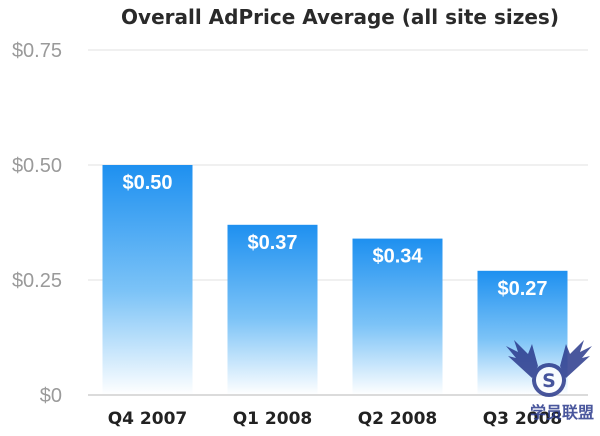  Describe the element at coordinates (273, 419) in the screenshot. I see `x-tick-label: Q1 2008` at that location.